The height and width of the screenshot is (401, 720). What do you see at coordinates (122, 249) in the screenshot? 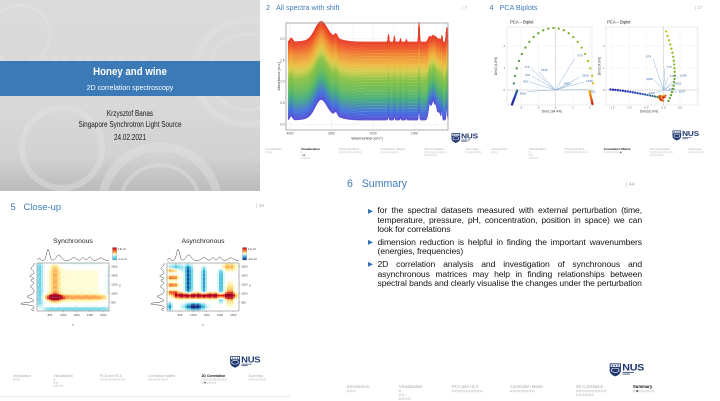
I see `svg-text: 6.8e-01` at bounding box center [122, 249].